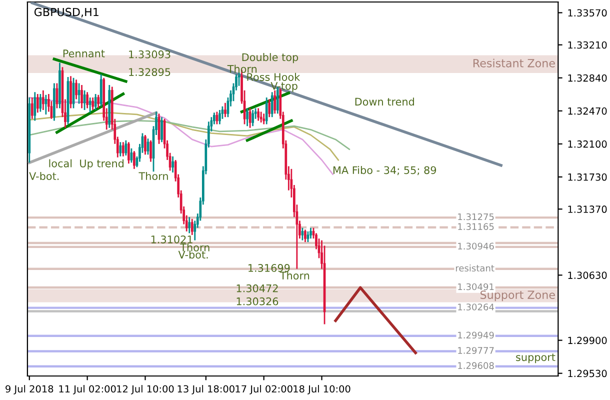 The width and height of the screenshot is (610, 400). Describe the element at coordinates (476, 246) in the screenshot. I see `ref-line-label: 1.30946` at that location.